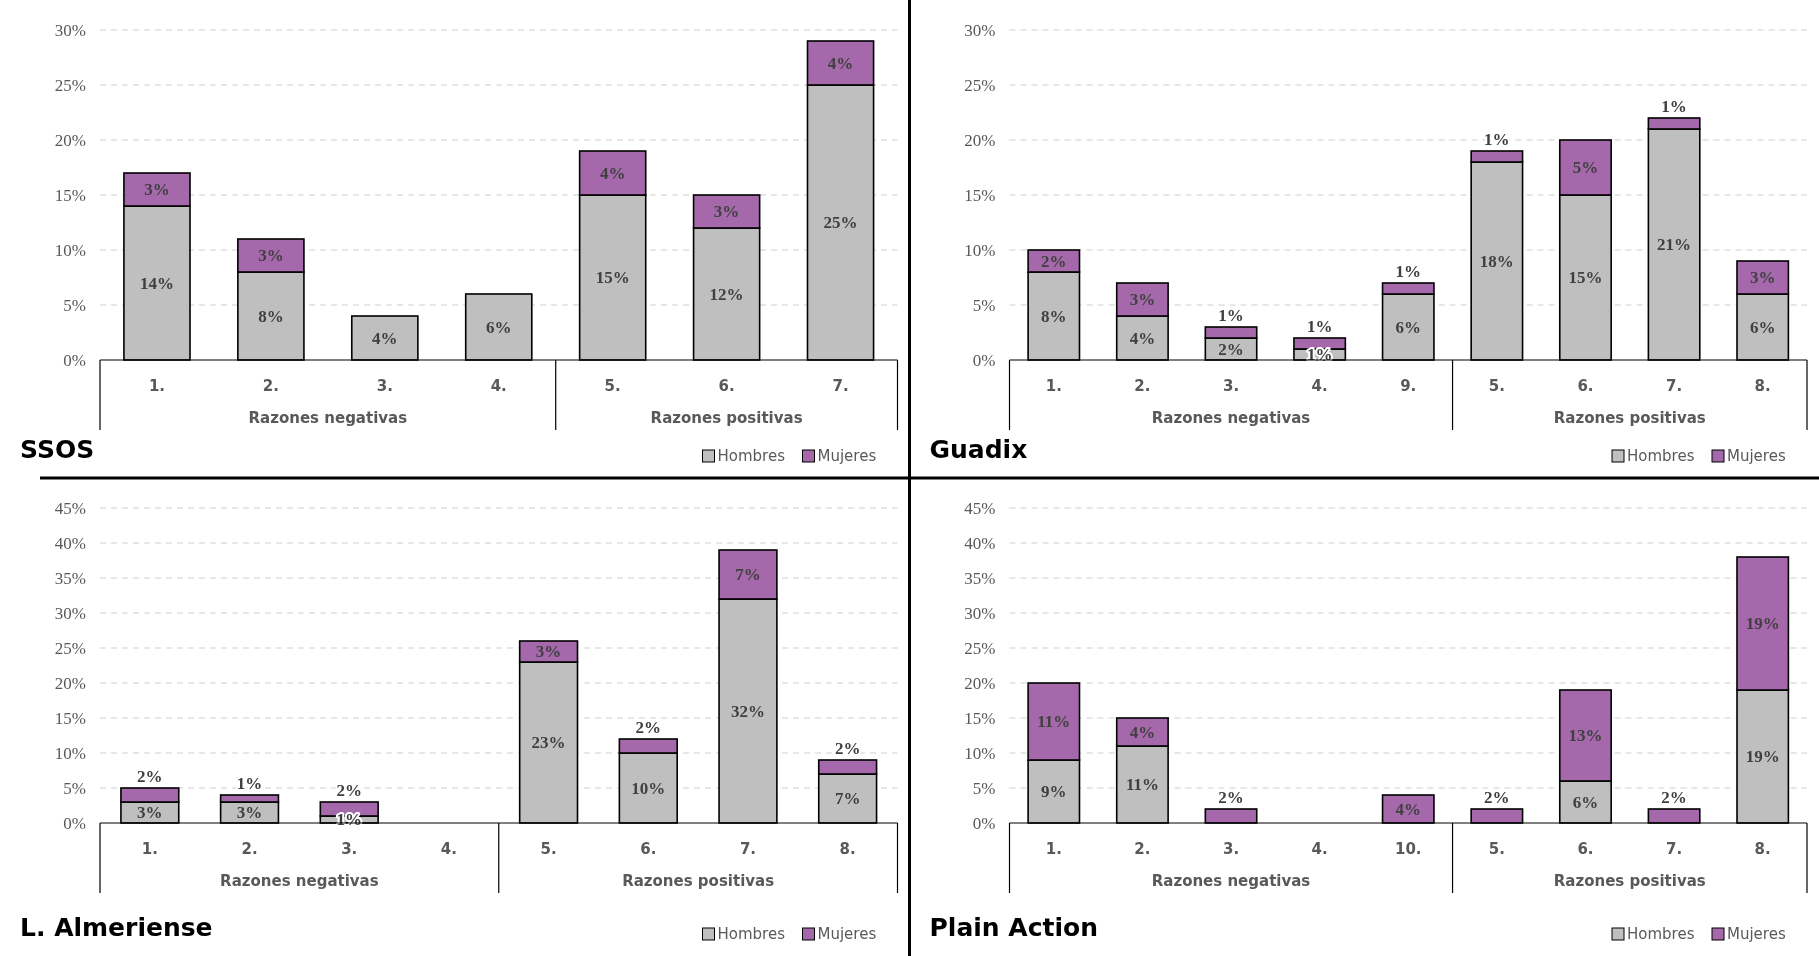 The width and height of the screenshot is (1819, 956). Describe the element at coordinates (1054, 792) in the screenshot. I see `data-label: 9%` at that location.